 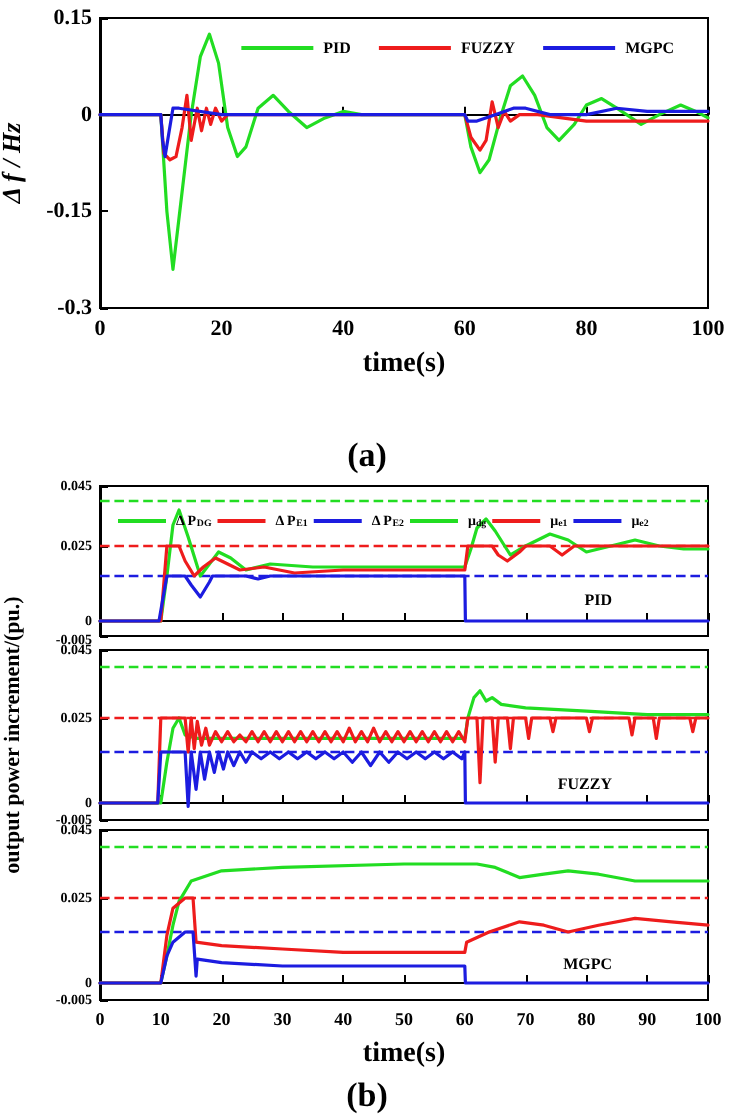 What do you see at coordinates (337, 48) in the screenshot?
I see `legend-label: PID` at bounding box center [337, 48].